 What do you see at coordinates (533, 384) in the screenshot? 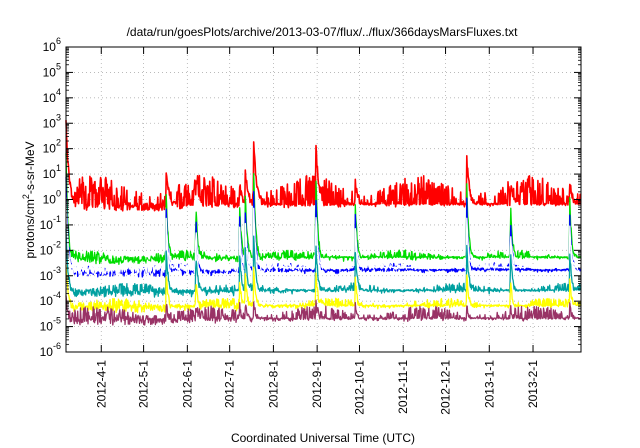
I see `x-tick-label: 2013-2-1` at bounding box center [533, 384].